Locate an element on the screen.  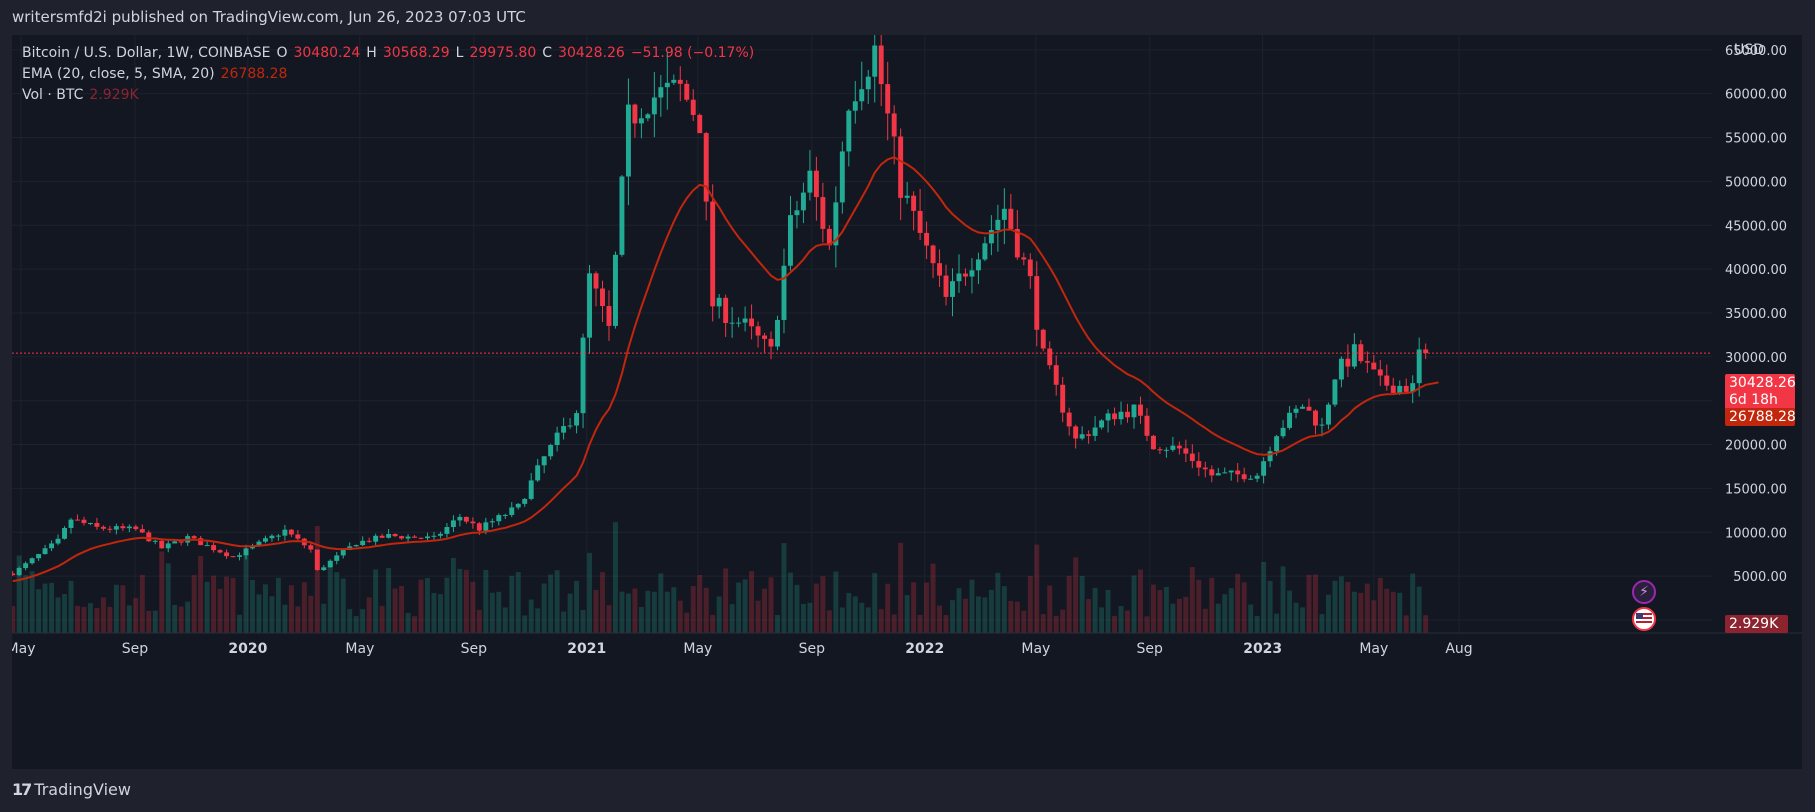
last-price-value: 30428.26 is located at coordinates (1762, 383).